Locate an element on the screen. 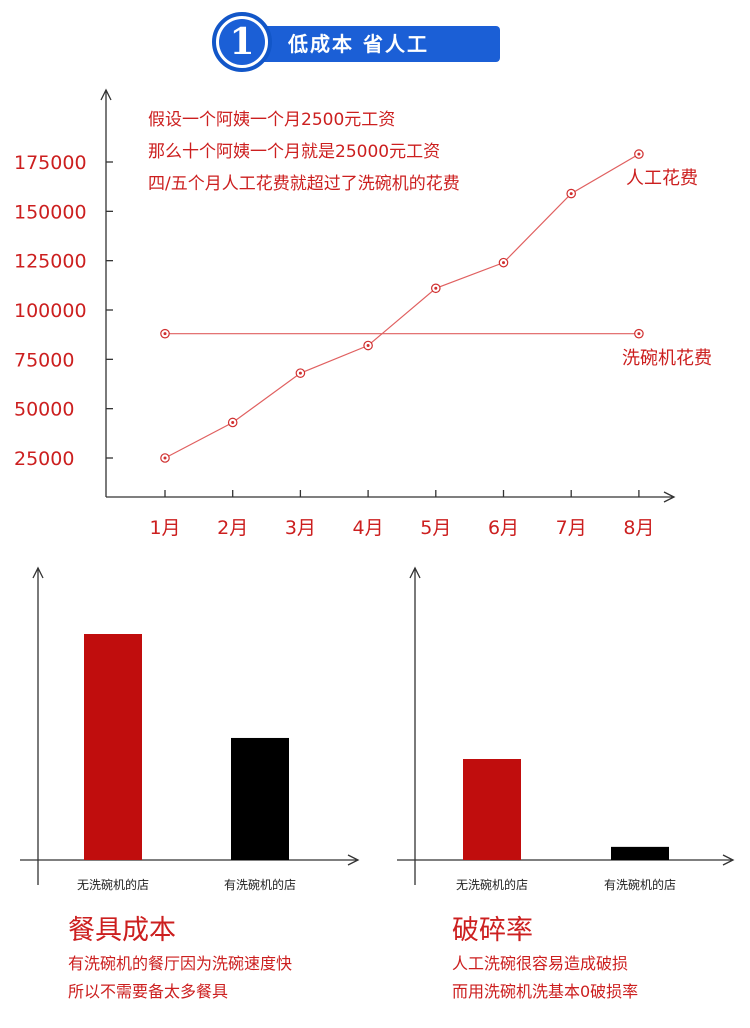  y-tick-label: 125000 is located at coordinates (50, 262).